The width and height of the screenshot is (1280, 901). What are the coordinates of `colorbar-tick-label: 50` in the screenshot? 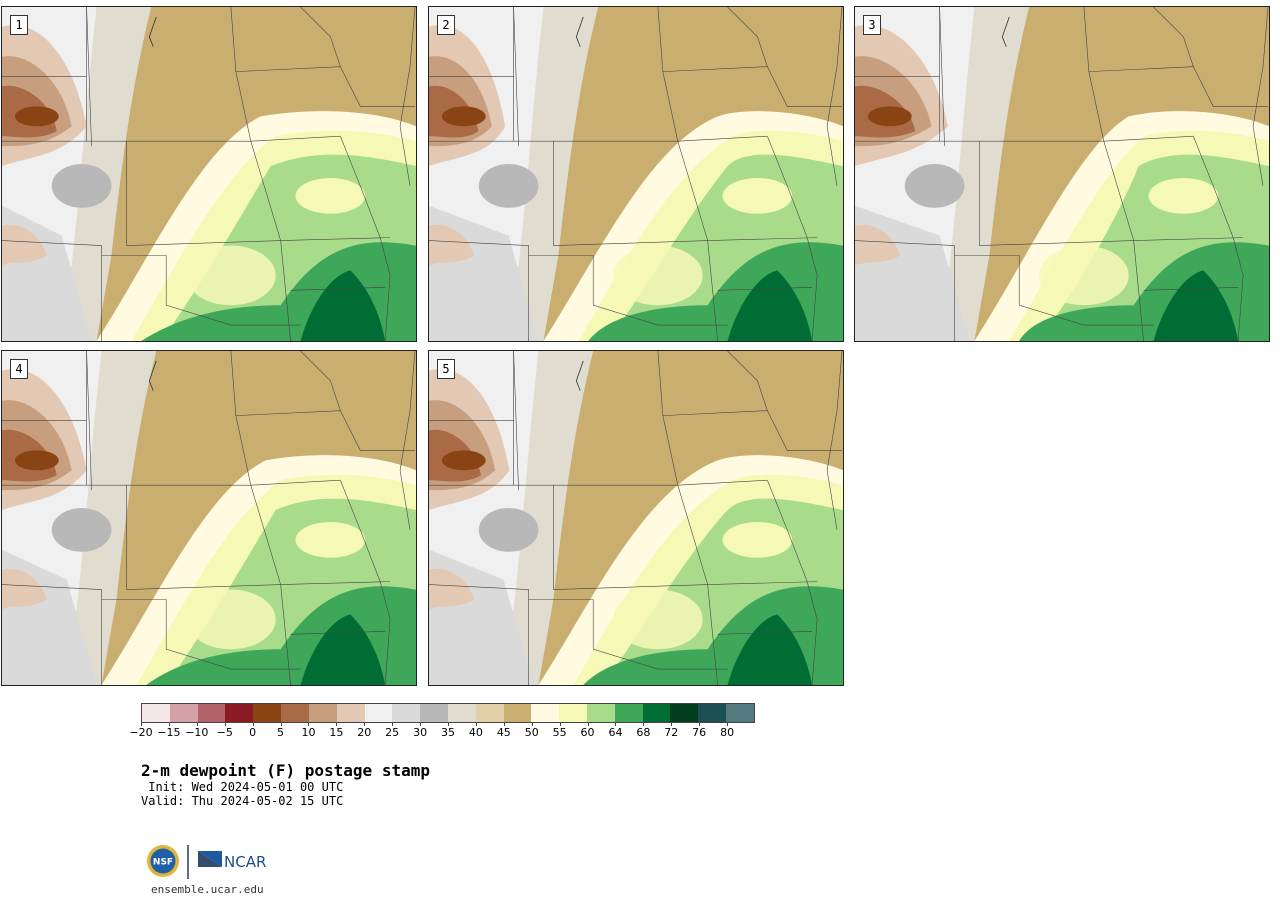 It's located at (531, 732).